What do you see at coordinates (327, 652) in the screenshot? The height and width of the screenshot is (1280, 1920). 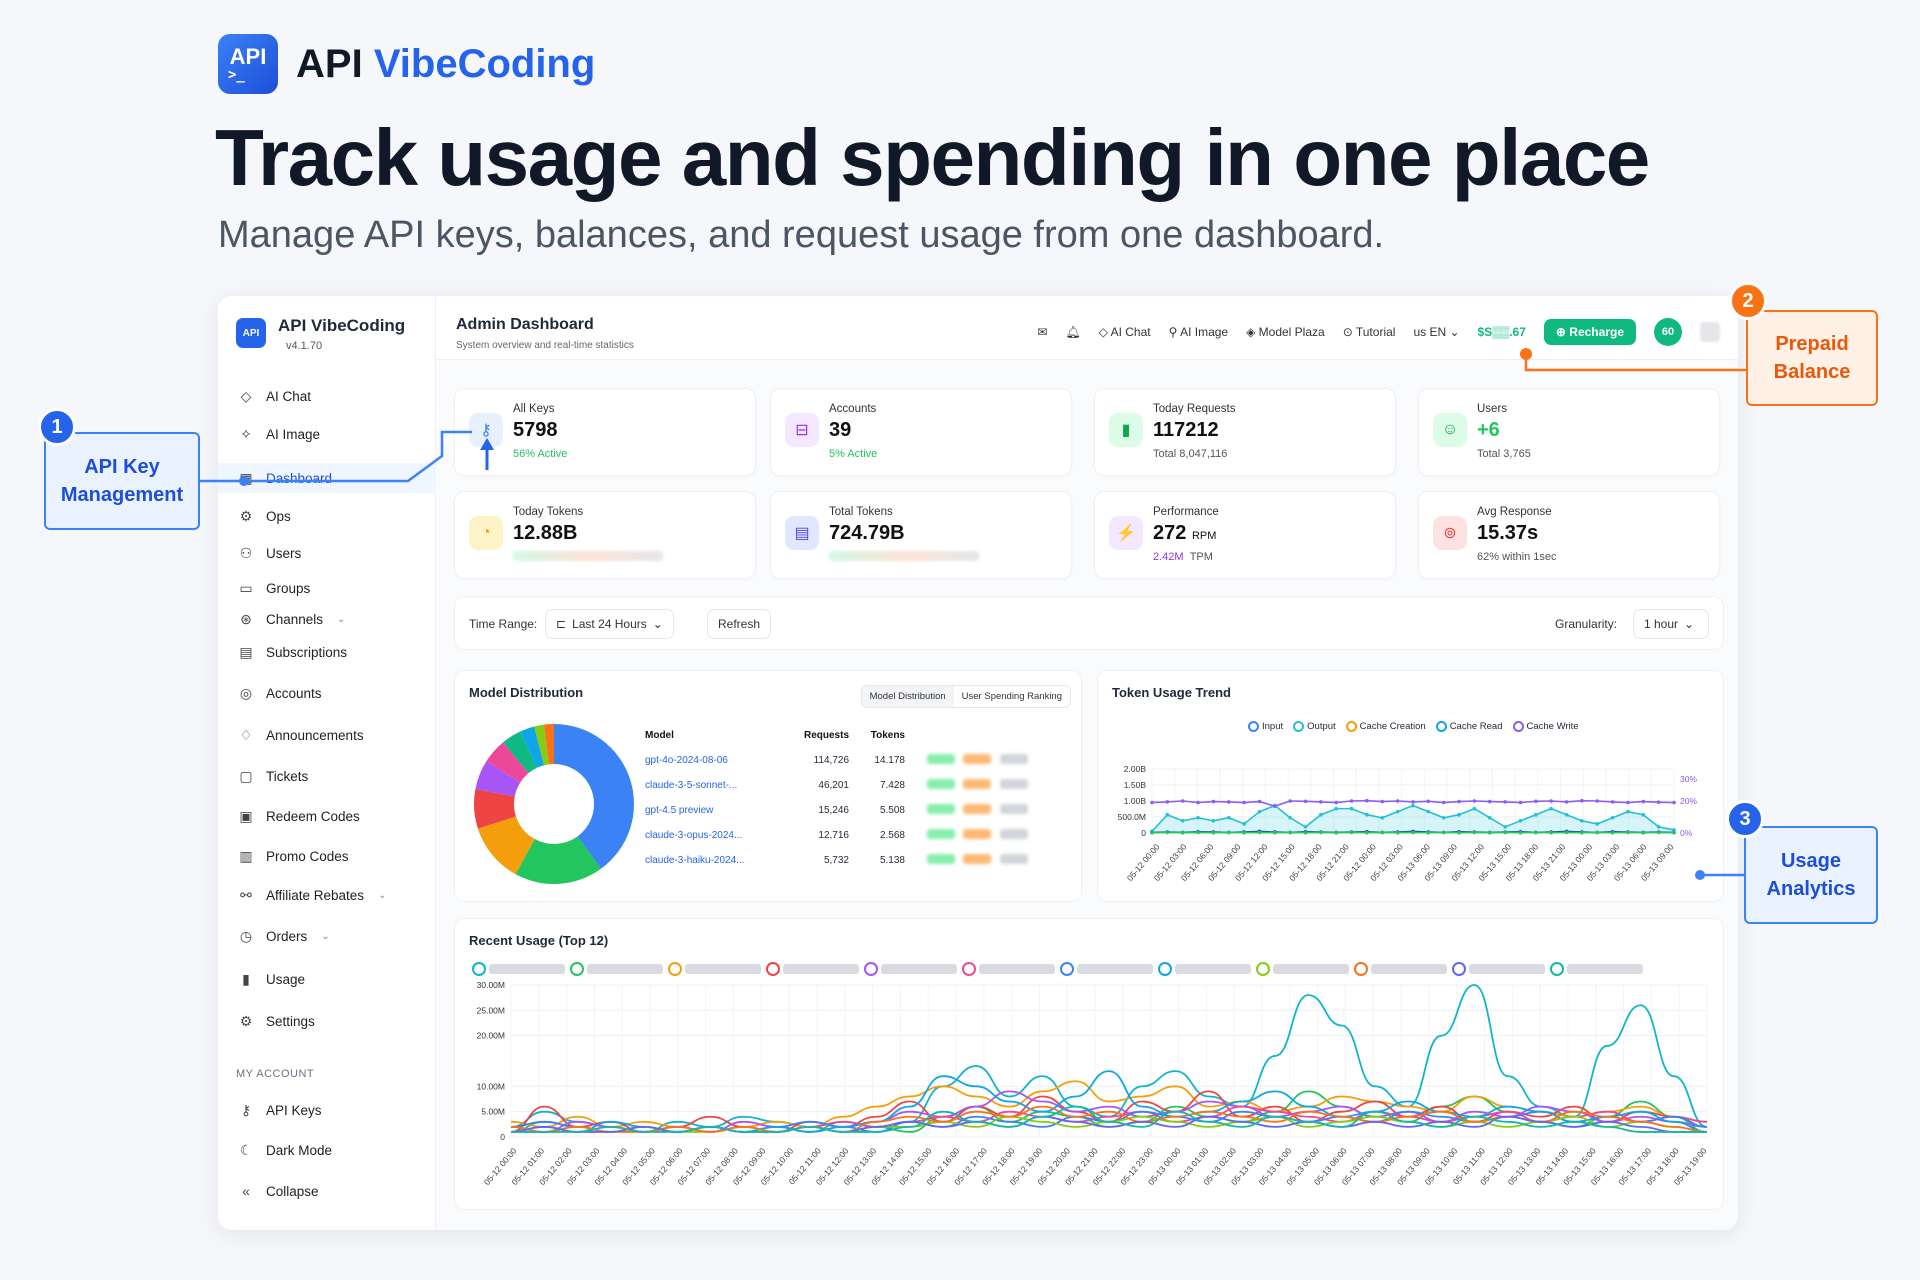 I see `sidebar-item-subscriptions: ▤ Subscriptions` at bounding box center [327, 652].